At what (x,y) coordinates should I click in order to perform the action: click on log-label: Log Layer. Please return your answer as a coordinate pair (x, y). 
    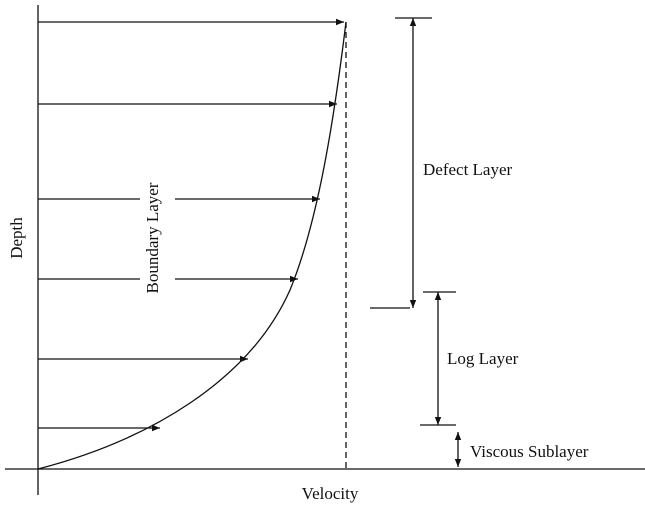
    Looking at the image, I should click on (483, 358).